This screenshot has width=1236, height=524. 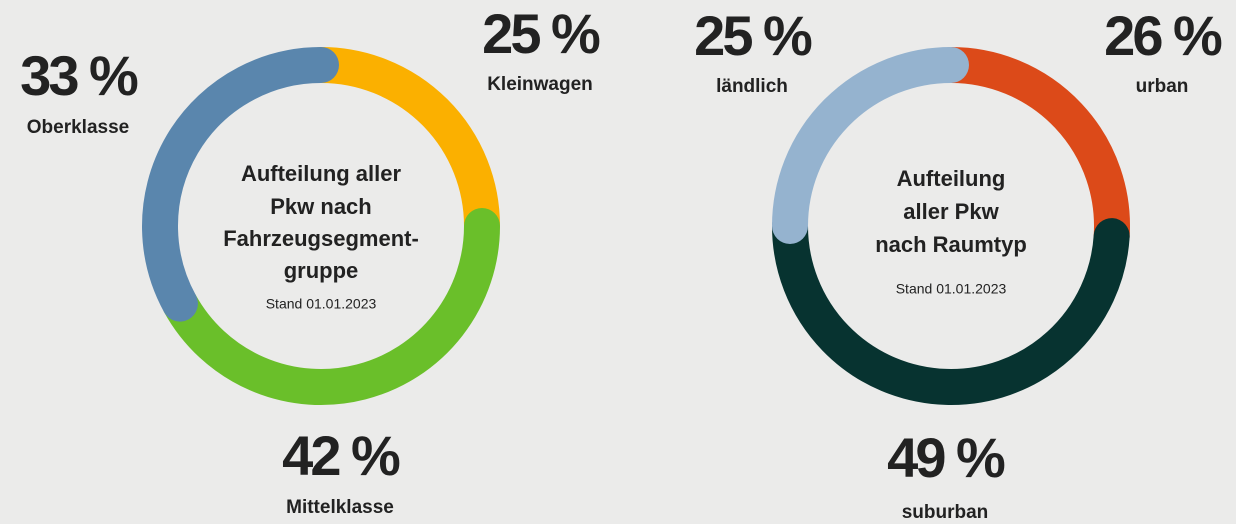 What do you see at coordinates (946, 457) in the screenshot?
I see `value-label: 49 %` at bounding box center [946, 457].